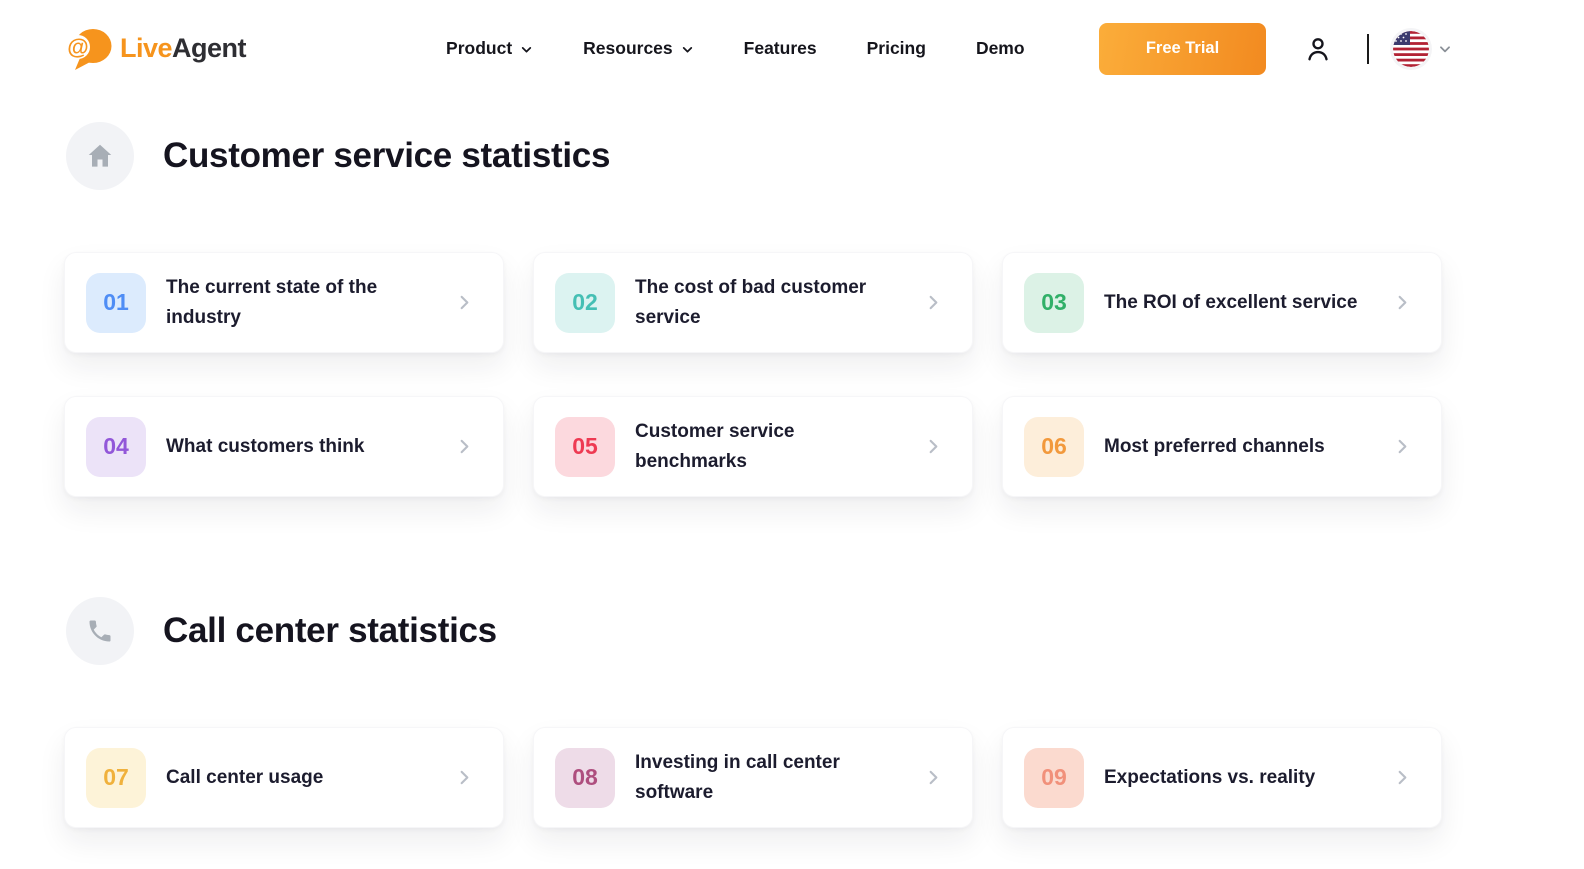 The height and width of the screenshot is (869, 1584). I want to click on stat-card: 03 The ROI of excellent service, so click(1222, 302).